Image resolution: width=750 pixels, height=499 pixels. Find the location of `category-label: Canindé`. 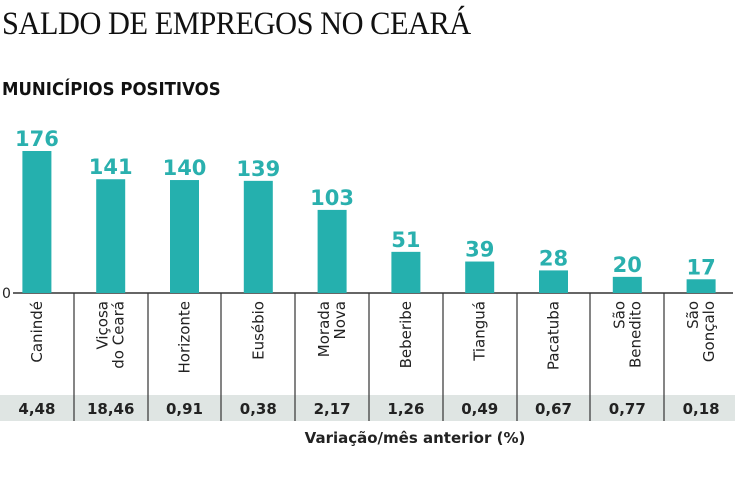

category-label: Canindé is located at coordinates (37, 332).